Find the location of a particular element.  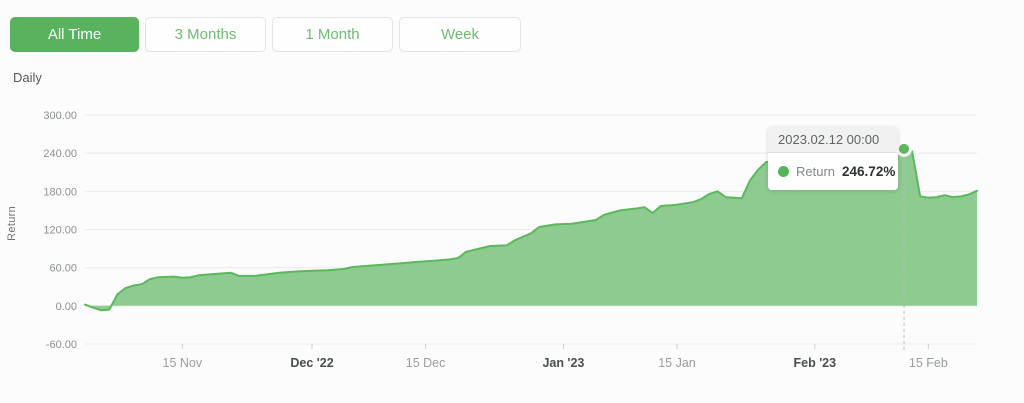

x-tick-label: Jan '23 is located at coordinates (563, 363).